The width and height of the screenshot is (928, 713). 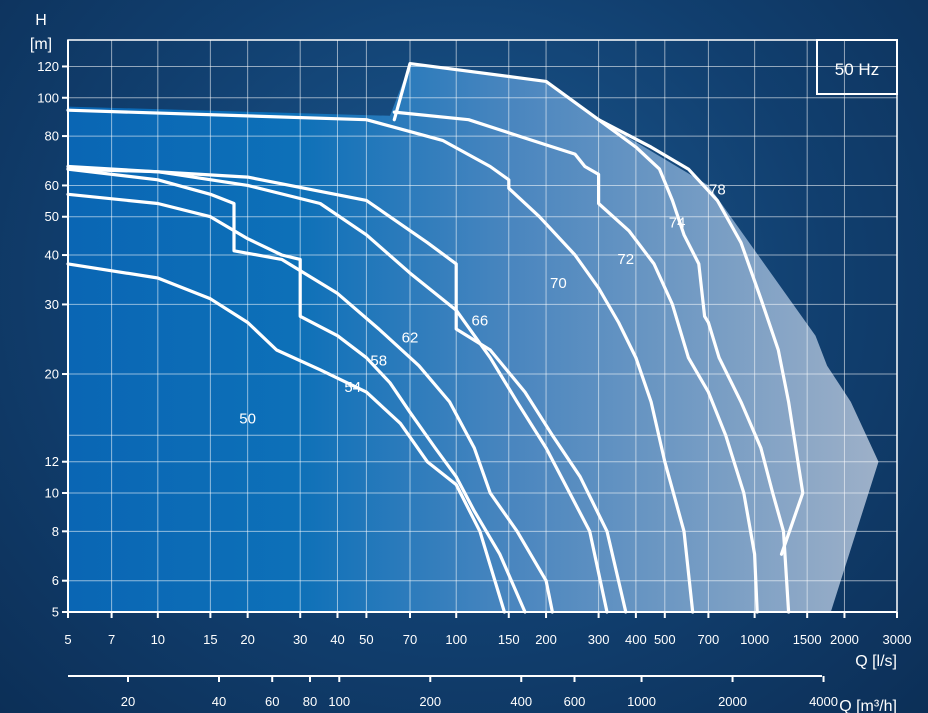 I want to click on x-tick-label: 3000, so click(x=897, y=639).